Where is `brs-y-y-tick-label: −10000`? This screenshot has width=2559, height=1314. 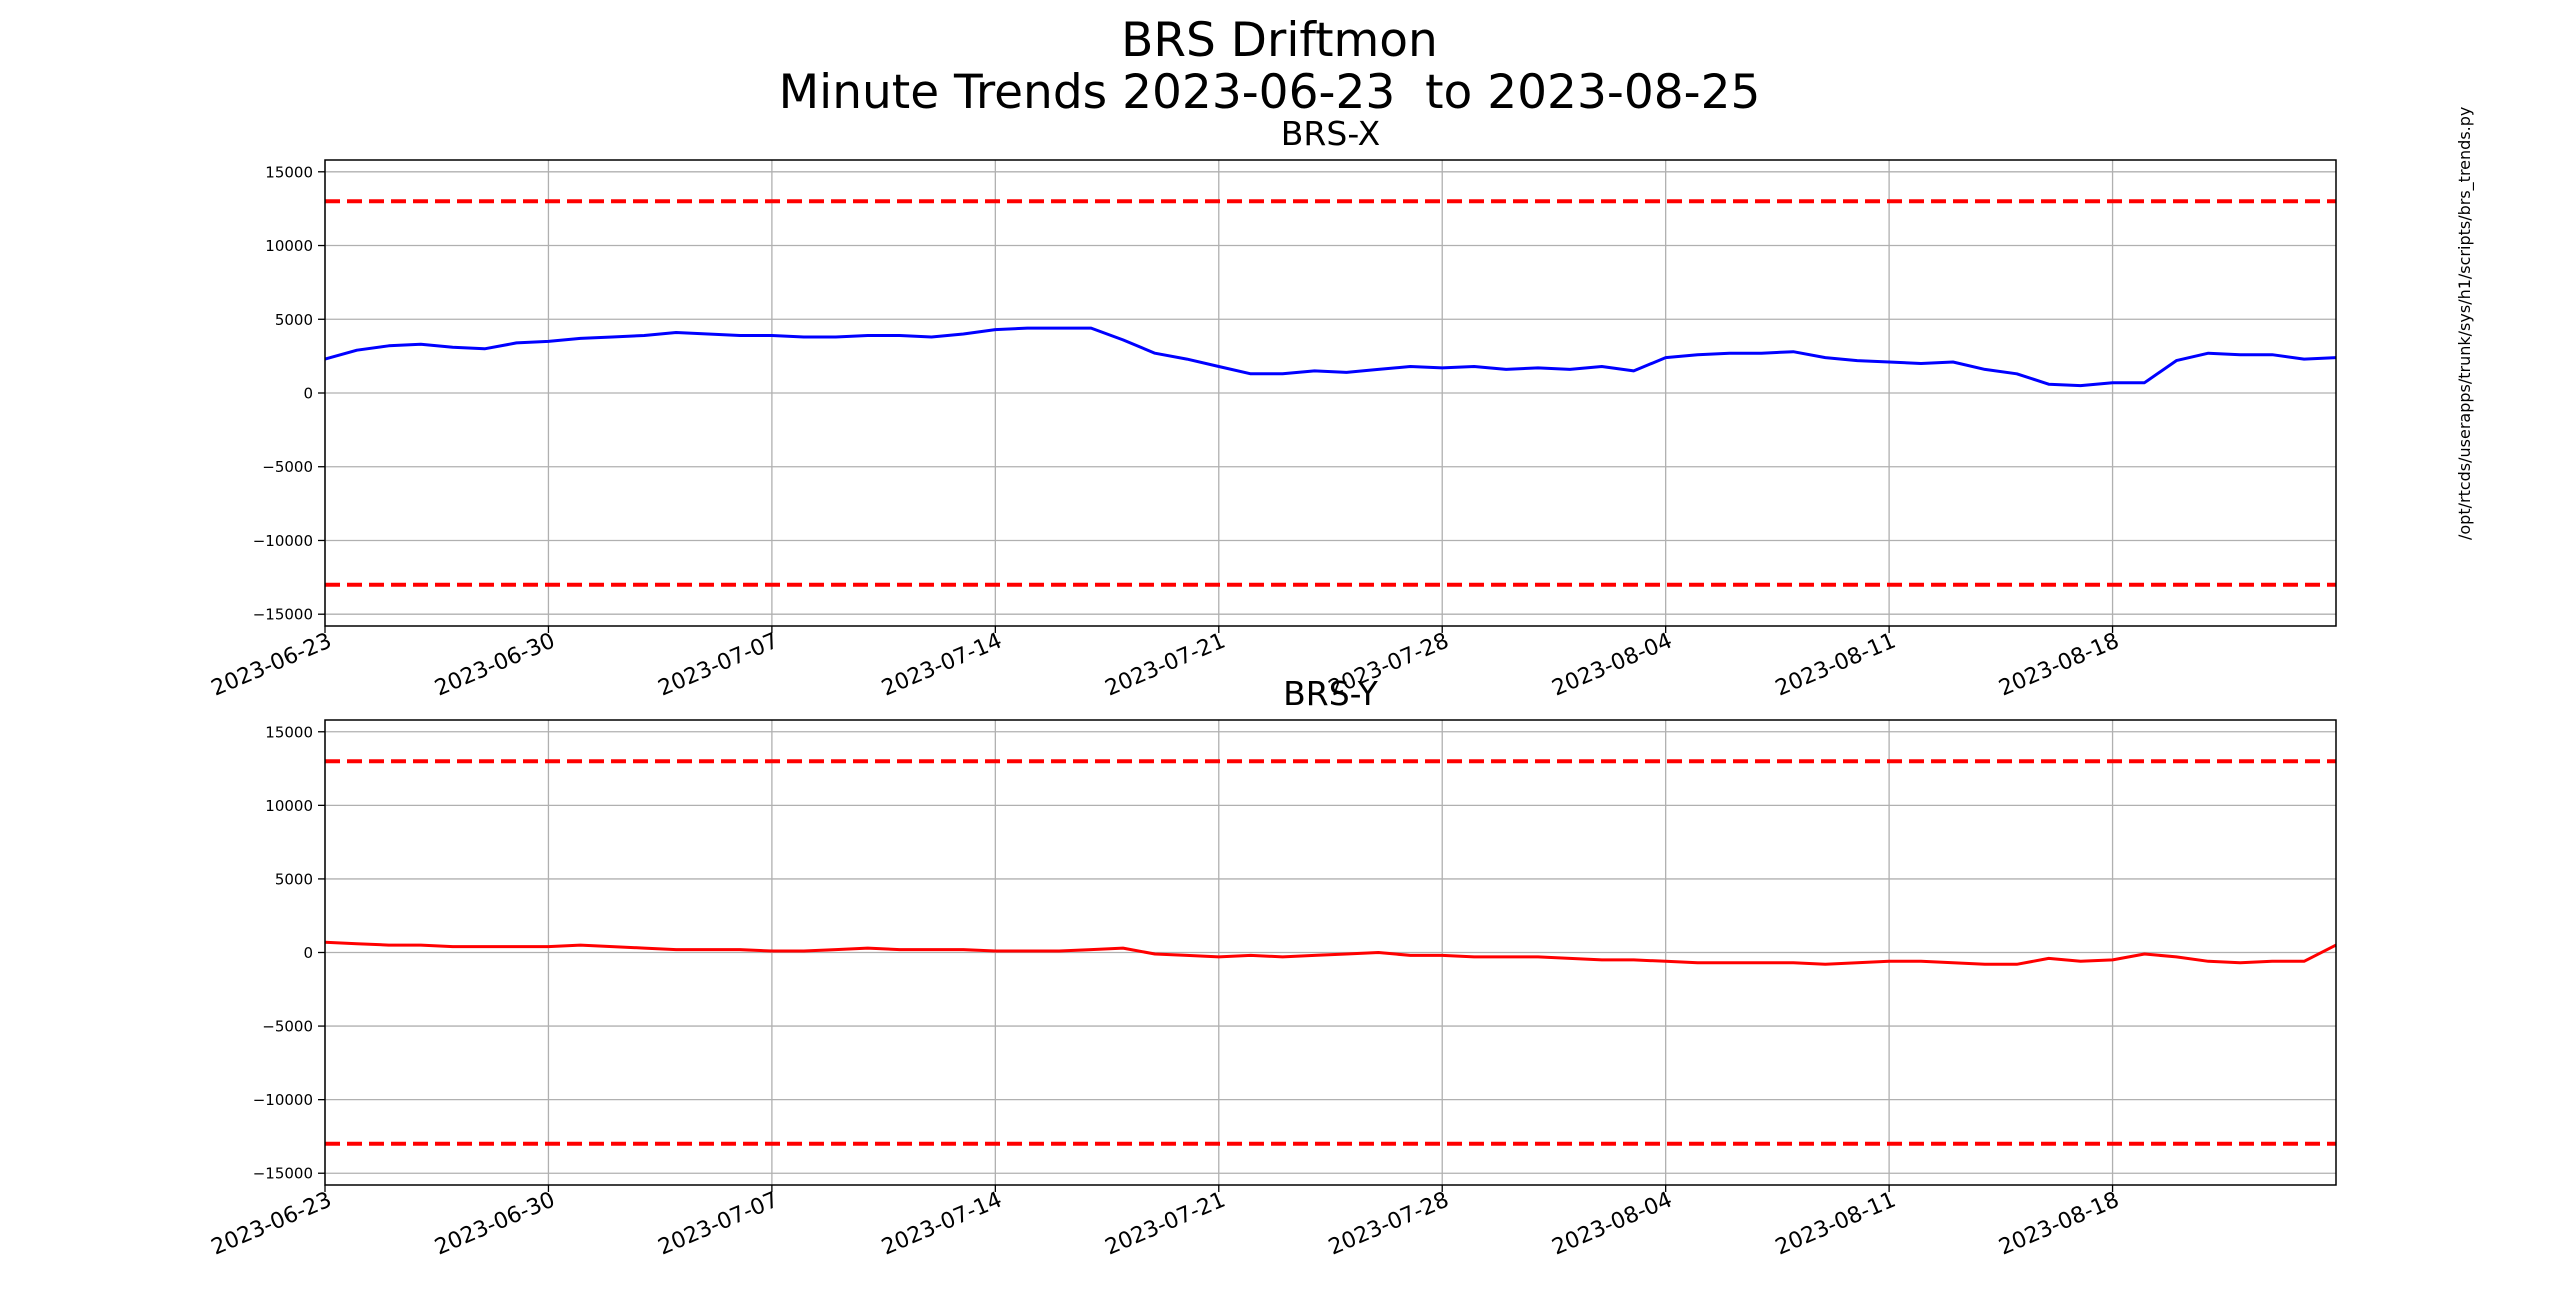 brs-y-y-tick-label: −10000 is located at coordinates (283, 1100).